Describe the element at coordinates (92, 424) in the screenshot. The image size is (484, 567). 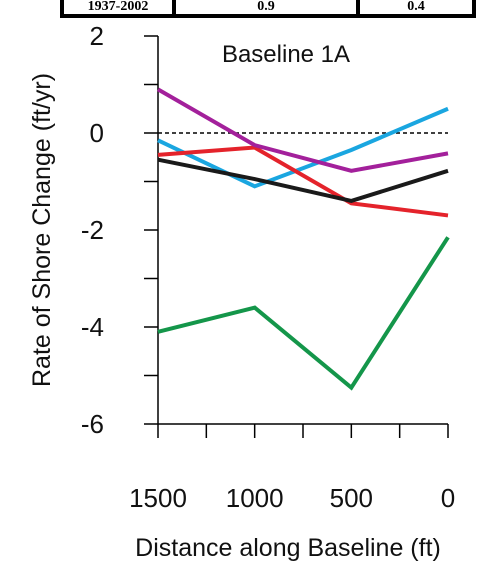
I see `y-tick-label: -6` at that location.